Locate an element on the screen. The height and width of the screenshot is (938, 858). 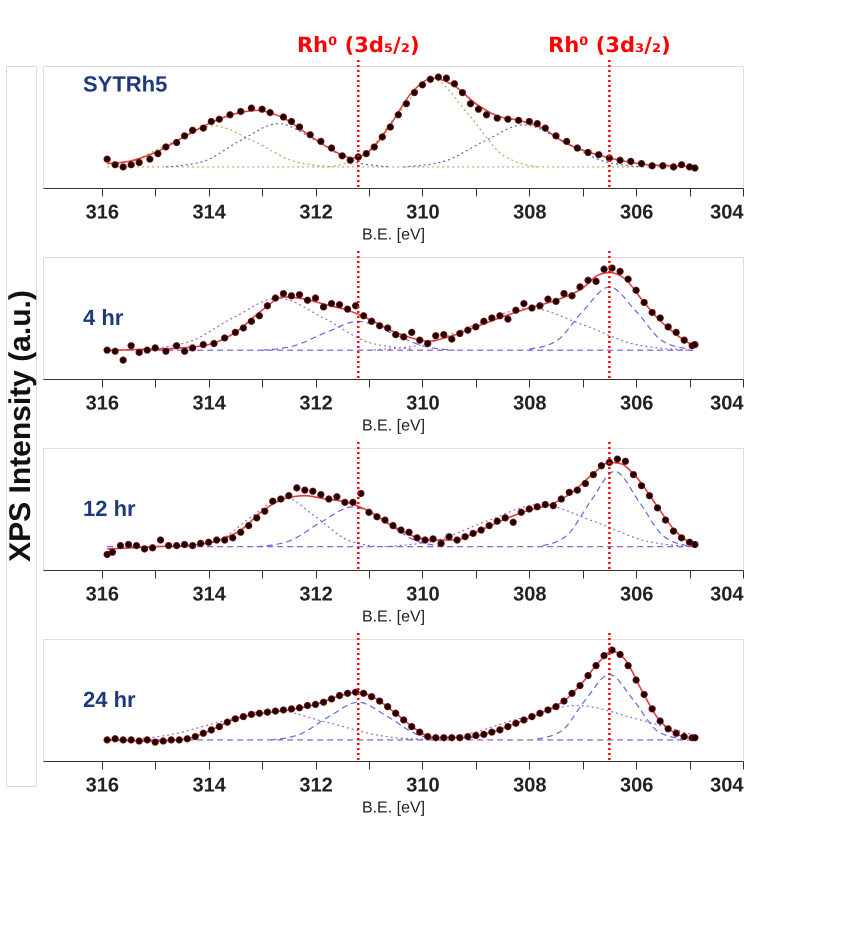
annotation: 4 hr is located at coordinates (103, 317).